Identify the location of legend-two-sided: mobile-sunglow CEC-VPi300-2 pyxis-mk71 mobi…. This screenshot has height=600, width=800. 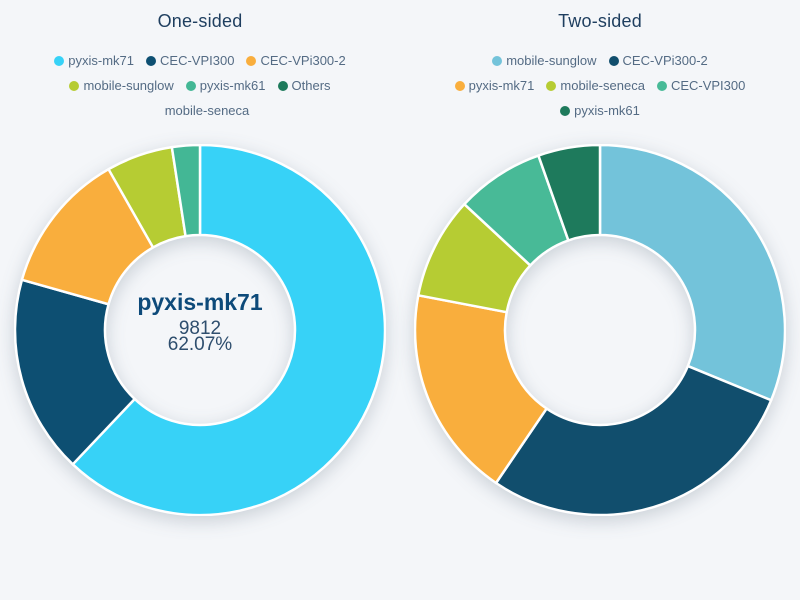
(600, 85).